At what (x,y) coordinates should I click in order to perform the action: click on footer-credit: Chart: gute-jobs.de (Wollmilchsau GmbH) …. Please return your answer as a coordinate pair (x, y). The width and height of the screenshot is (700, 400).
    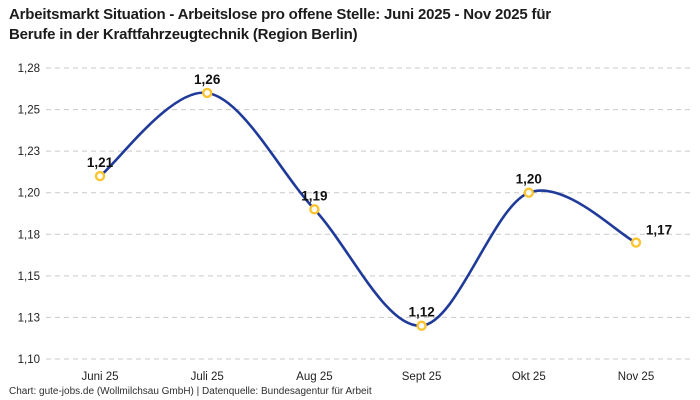
    Looking at the image, I should click on (190, 391).